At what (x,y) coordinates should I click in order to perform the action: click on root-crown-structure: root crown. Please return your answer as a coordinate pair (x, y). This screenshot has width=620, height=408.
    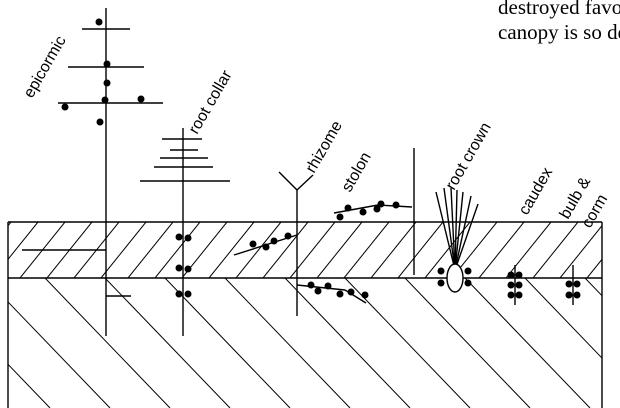
    Looking at the image, I should click on (454, 206).